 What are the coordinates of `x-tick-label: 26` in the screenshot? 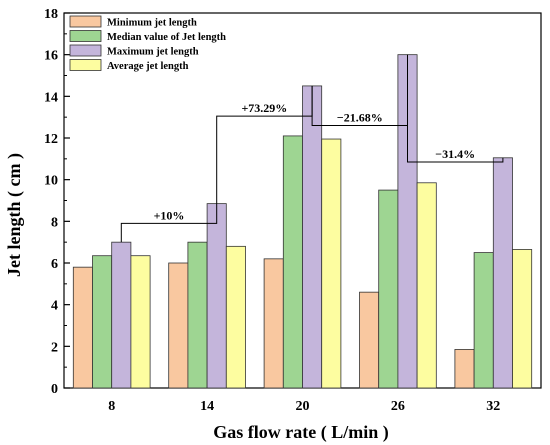 It's located at (398, 406).